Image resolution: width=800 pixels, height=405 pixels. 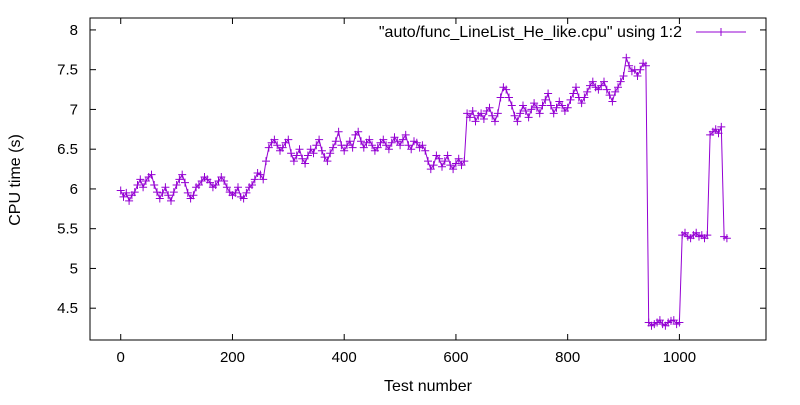 I want to click on y-tick-label: 8, so click(x=74, y=30).